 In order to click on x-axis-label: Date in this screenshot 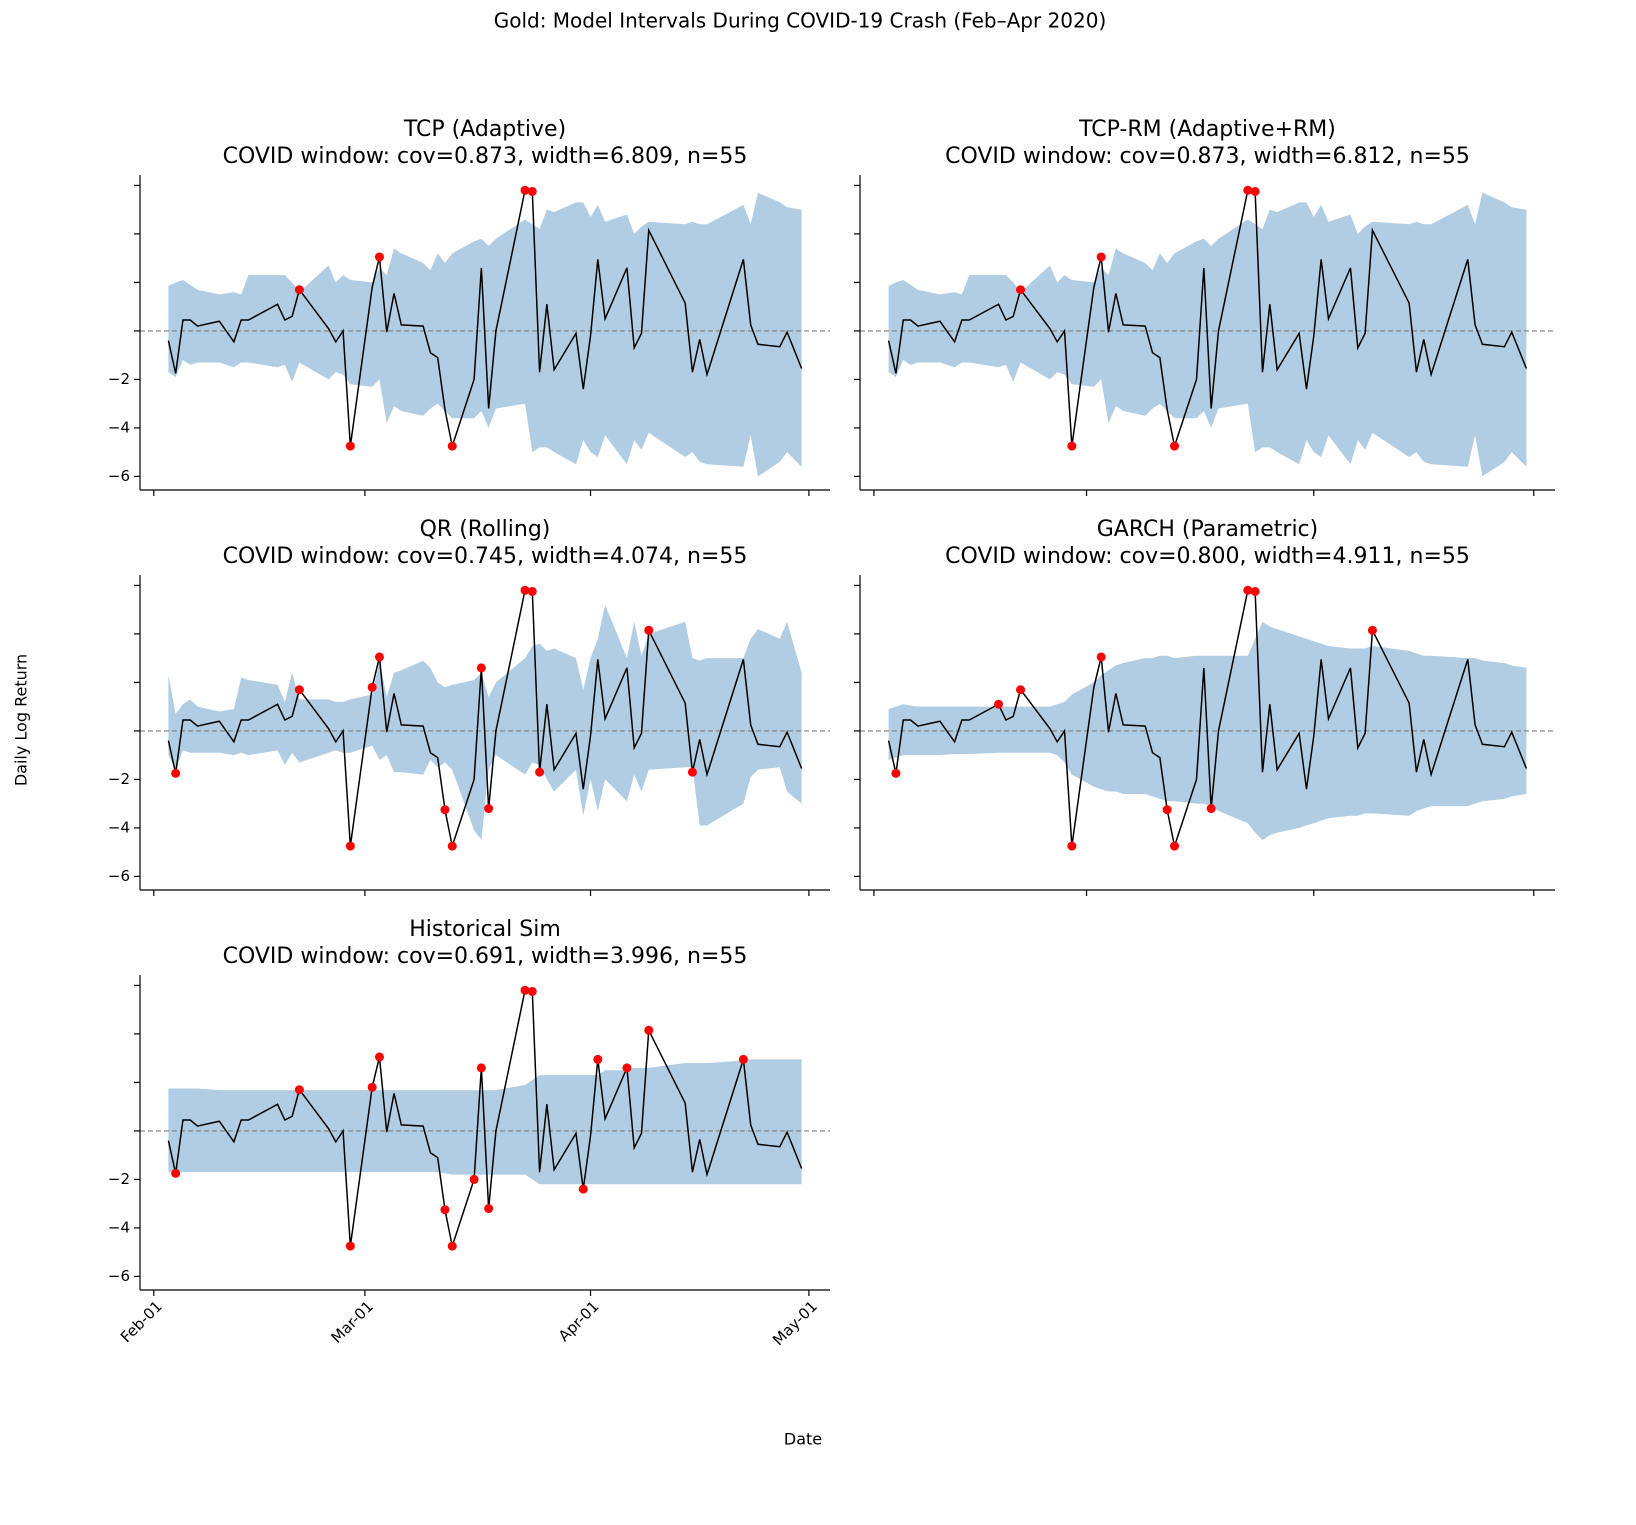, I will do `click(803, 1439)`.